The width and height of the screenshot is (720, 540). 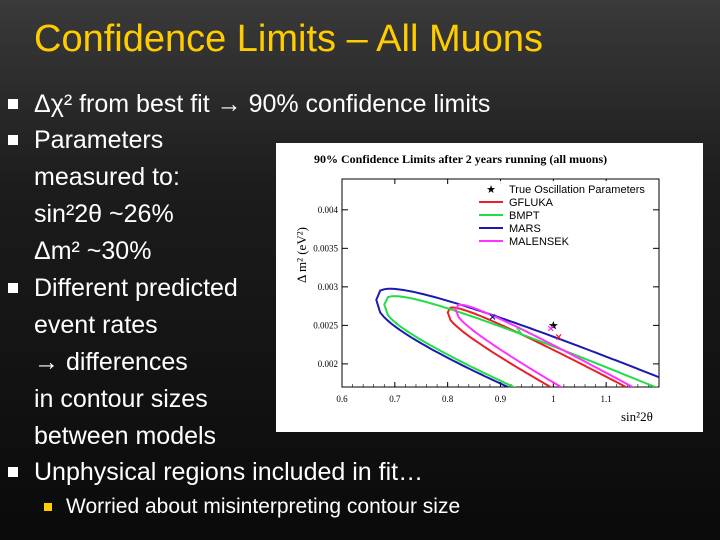 I want to click on contour-malensek, so click(x=544, y=345).